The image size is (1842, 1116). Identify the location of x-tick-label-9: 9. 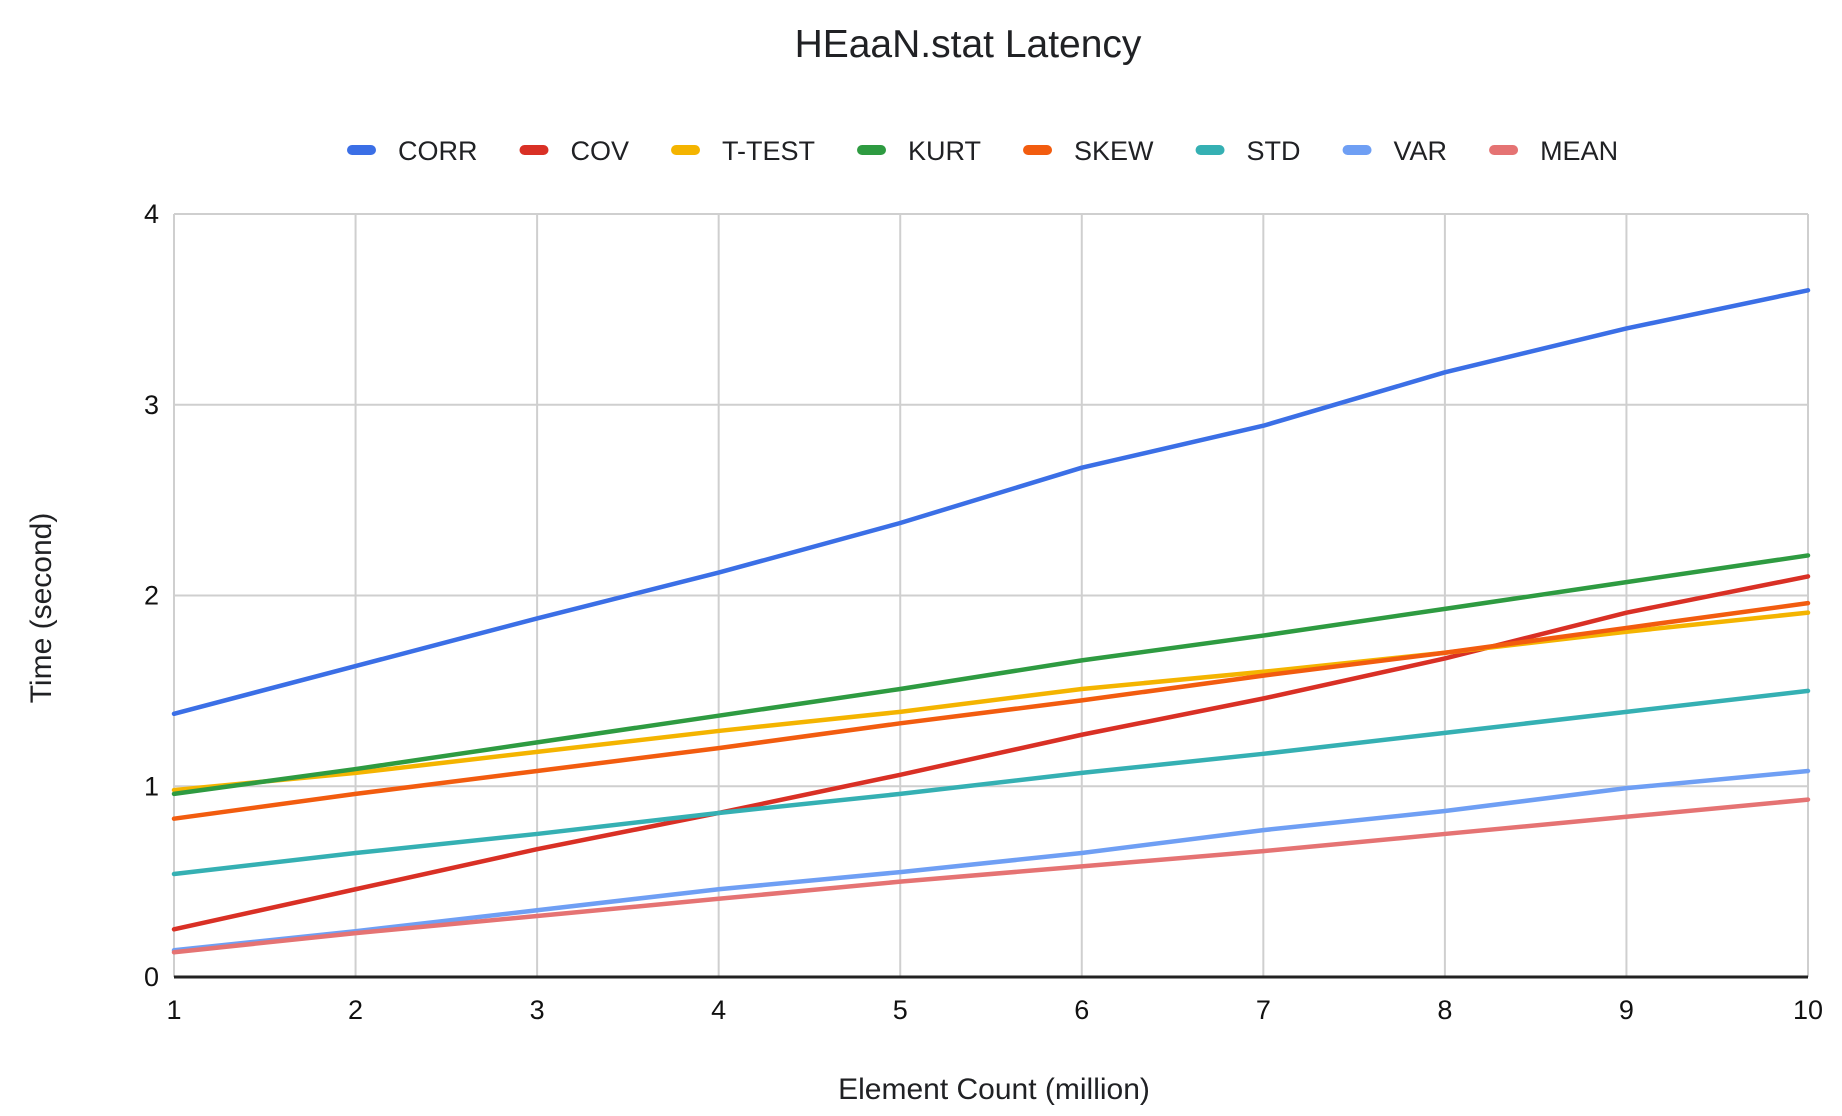
(1626, 1010).